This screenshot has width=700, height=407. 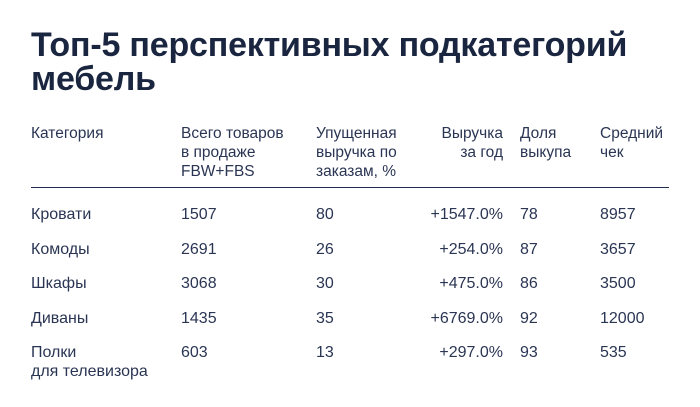 What do you see at coordinates (529, 214) in the screenshot?
I see `cell-buyout-share: 78` at bounding box center [529, 214].